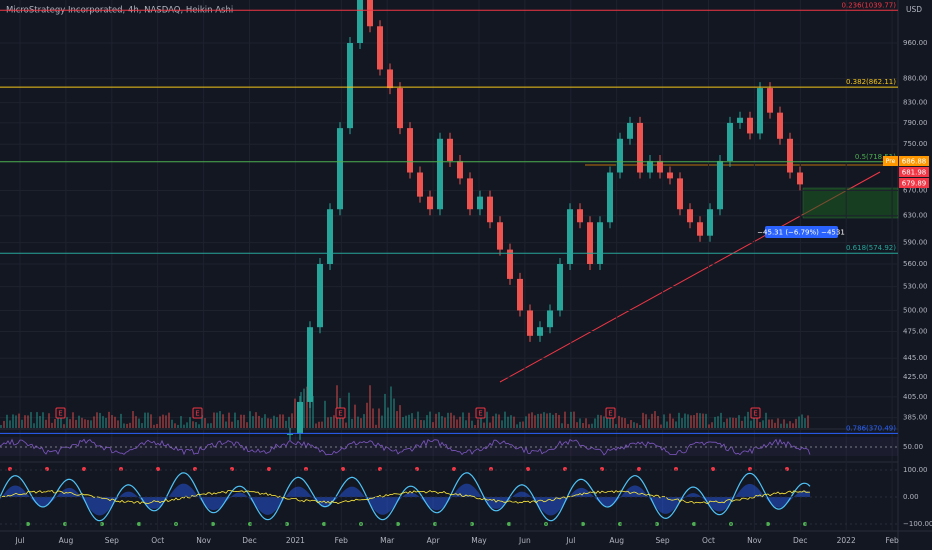 This screenshot has height=550, width=932. I want to click on osc-area, so click(405, 499).